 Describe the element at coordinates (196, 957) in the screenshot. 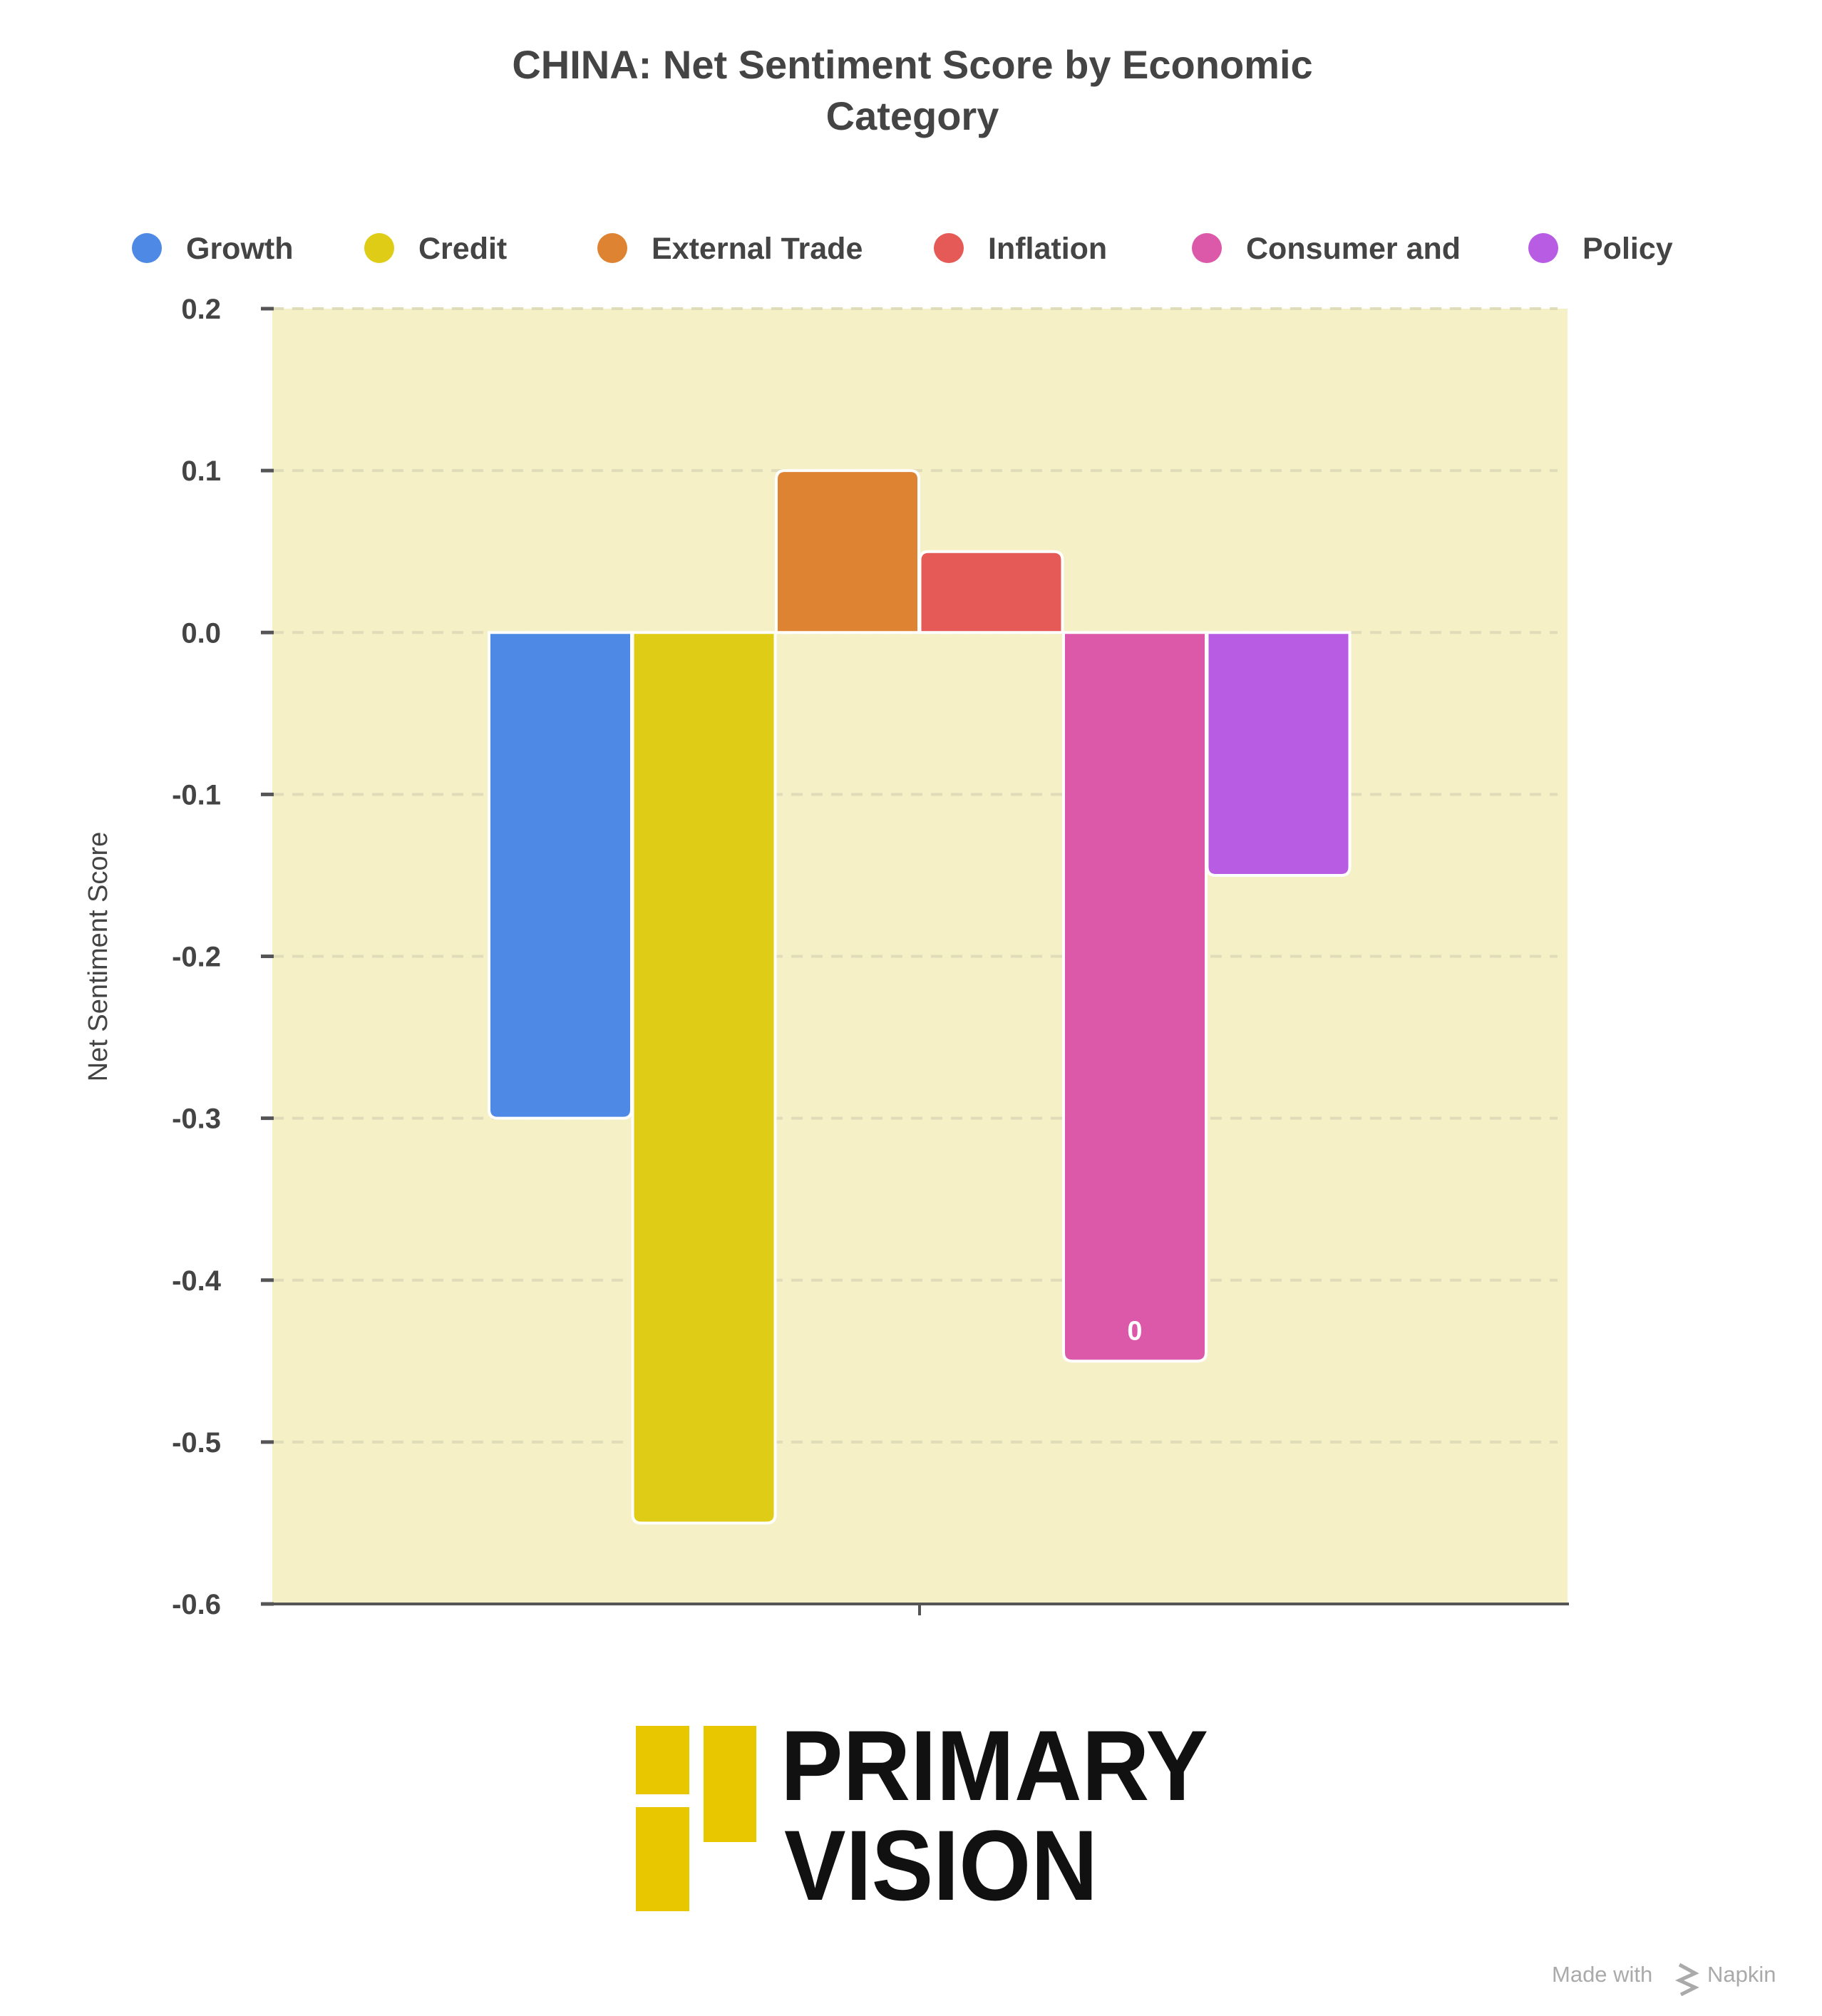

I see `y-tick-label: -0.2` at that location.